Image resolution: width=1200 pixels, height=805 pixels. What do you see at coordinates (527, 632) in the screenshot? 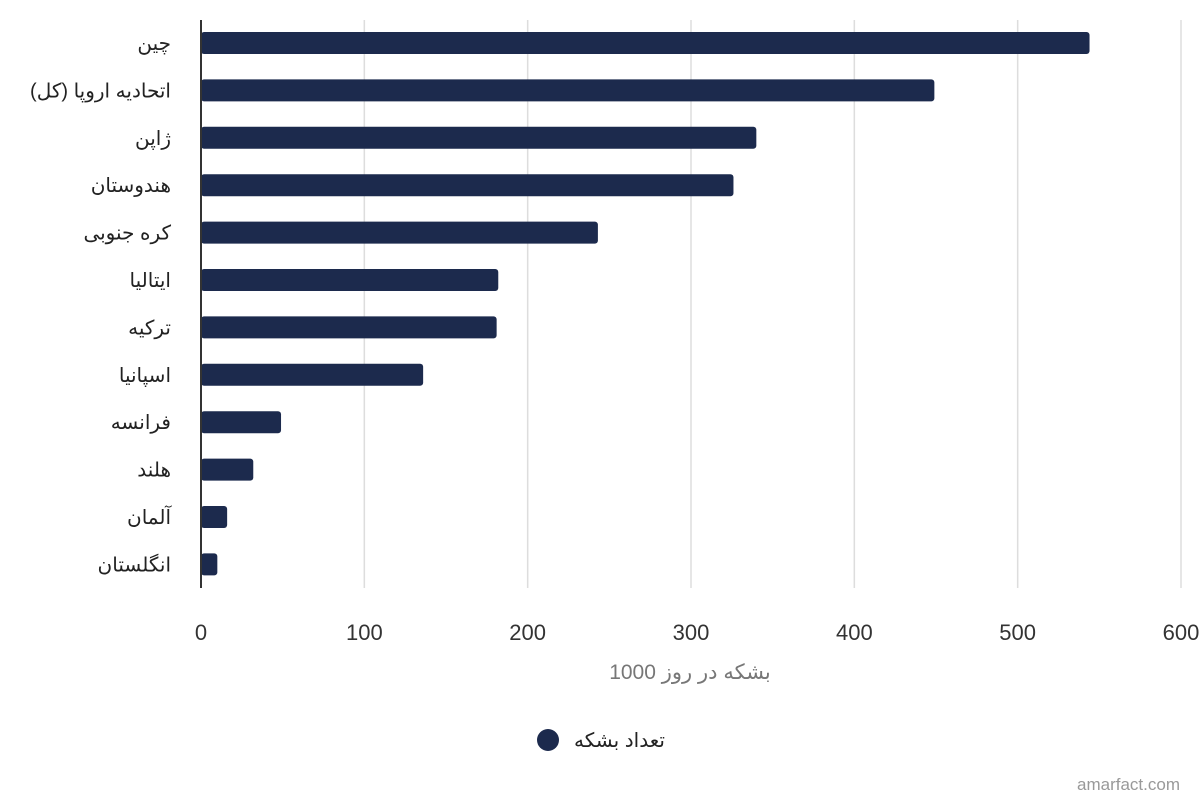
I see `x-tick-label: 200` at bounding box center [527, 632].